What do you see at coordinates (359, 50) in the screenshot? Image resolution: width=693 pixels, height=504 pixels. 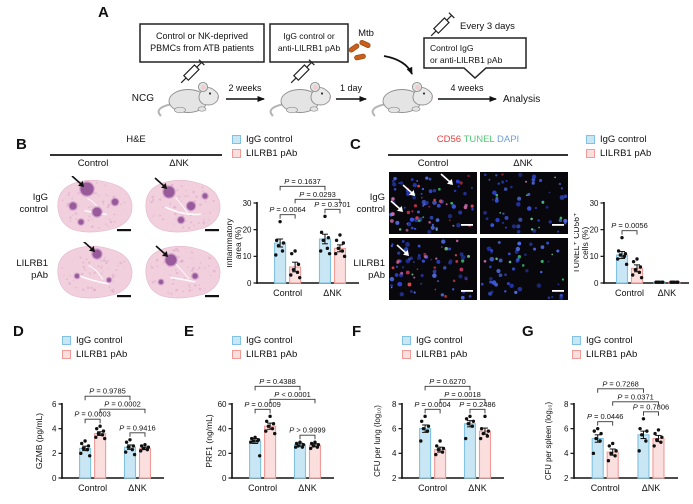 I see `mtb-bacteria-icon` at bounding box center [359, 50].